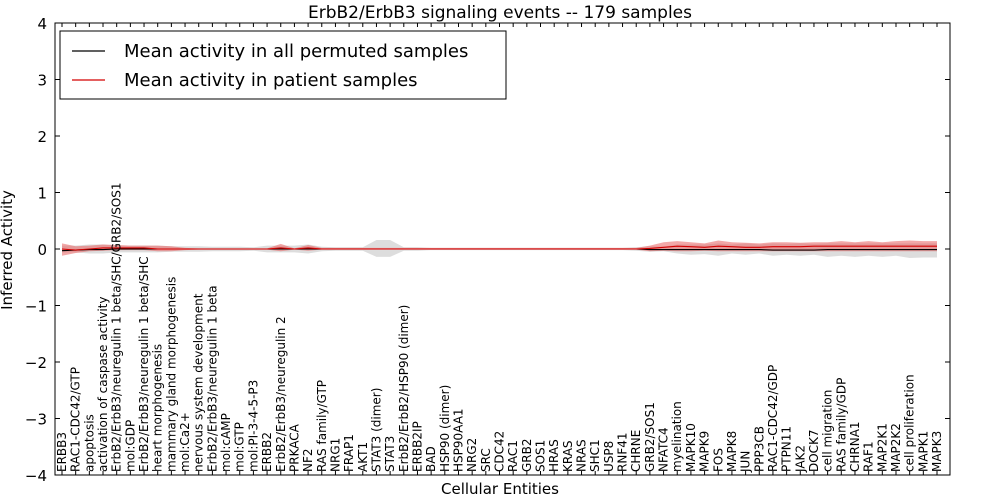  What do you see at coordinates (500, 451) in the screenshot?
I see `x-tick-label: CDC42` at bounding box center [500, 451].